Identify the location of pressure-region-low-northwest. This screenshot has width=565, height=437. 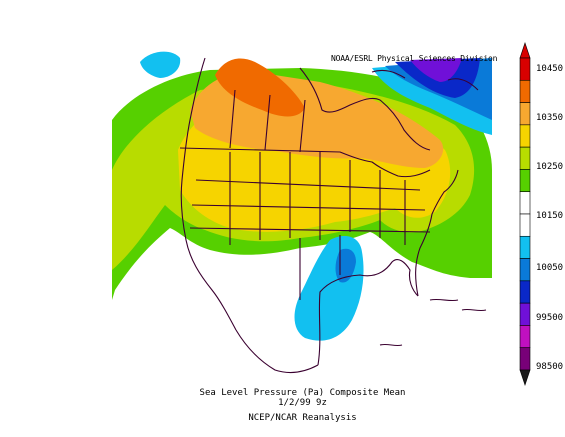
(160, 64).